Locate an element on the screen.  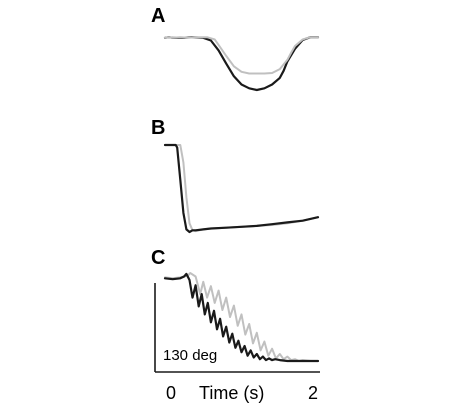
panel-b-dark-trace is located at coordinates (241, 188).